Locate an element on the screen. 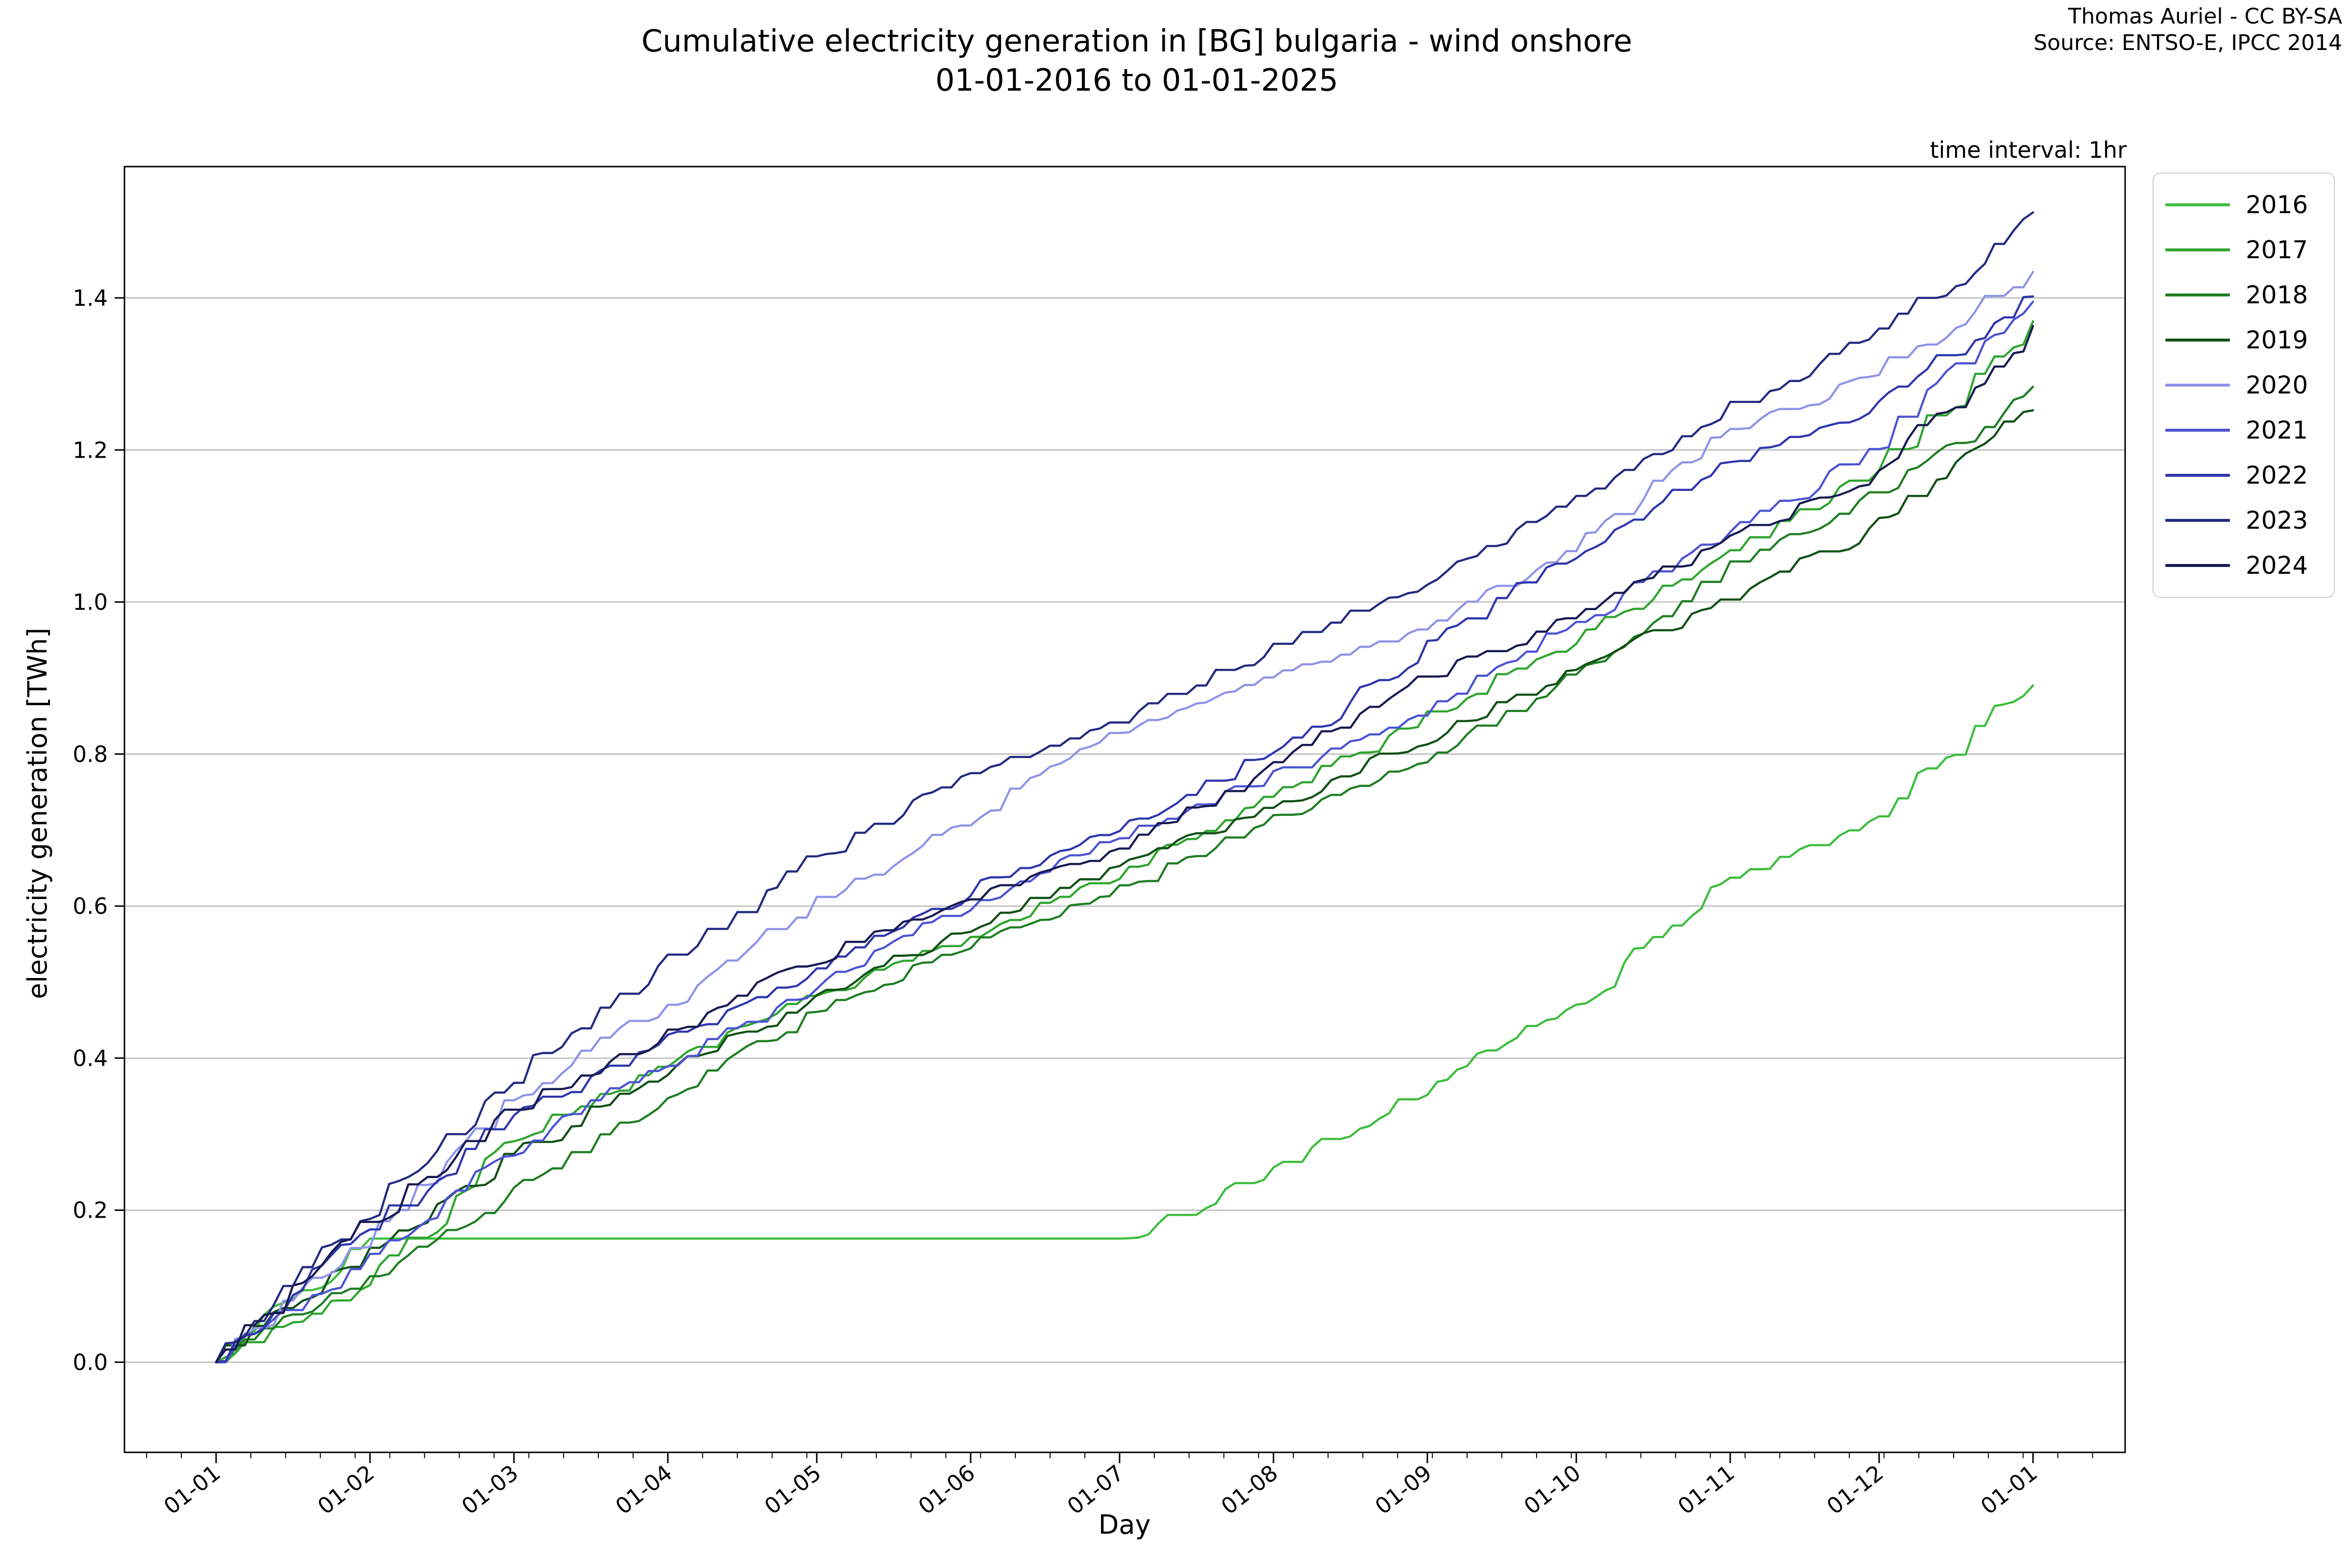  legend-label-2022: 2022 is located at coordinates (2277, 475).